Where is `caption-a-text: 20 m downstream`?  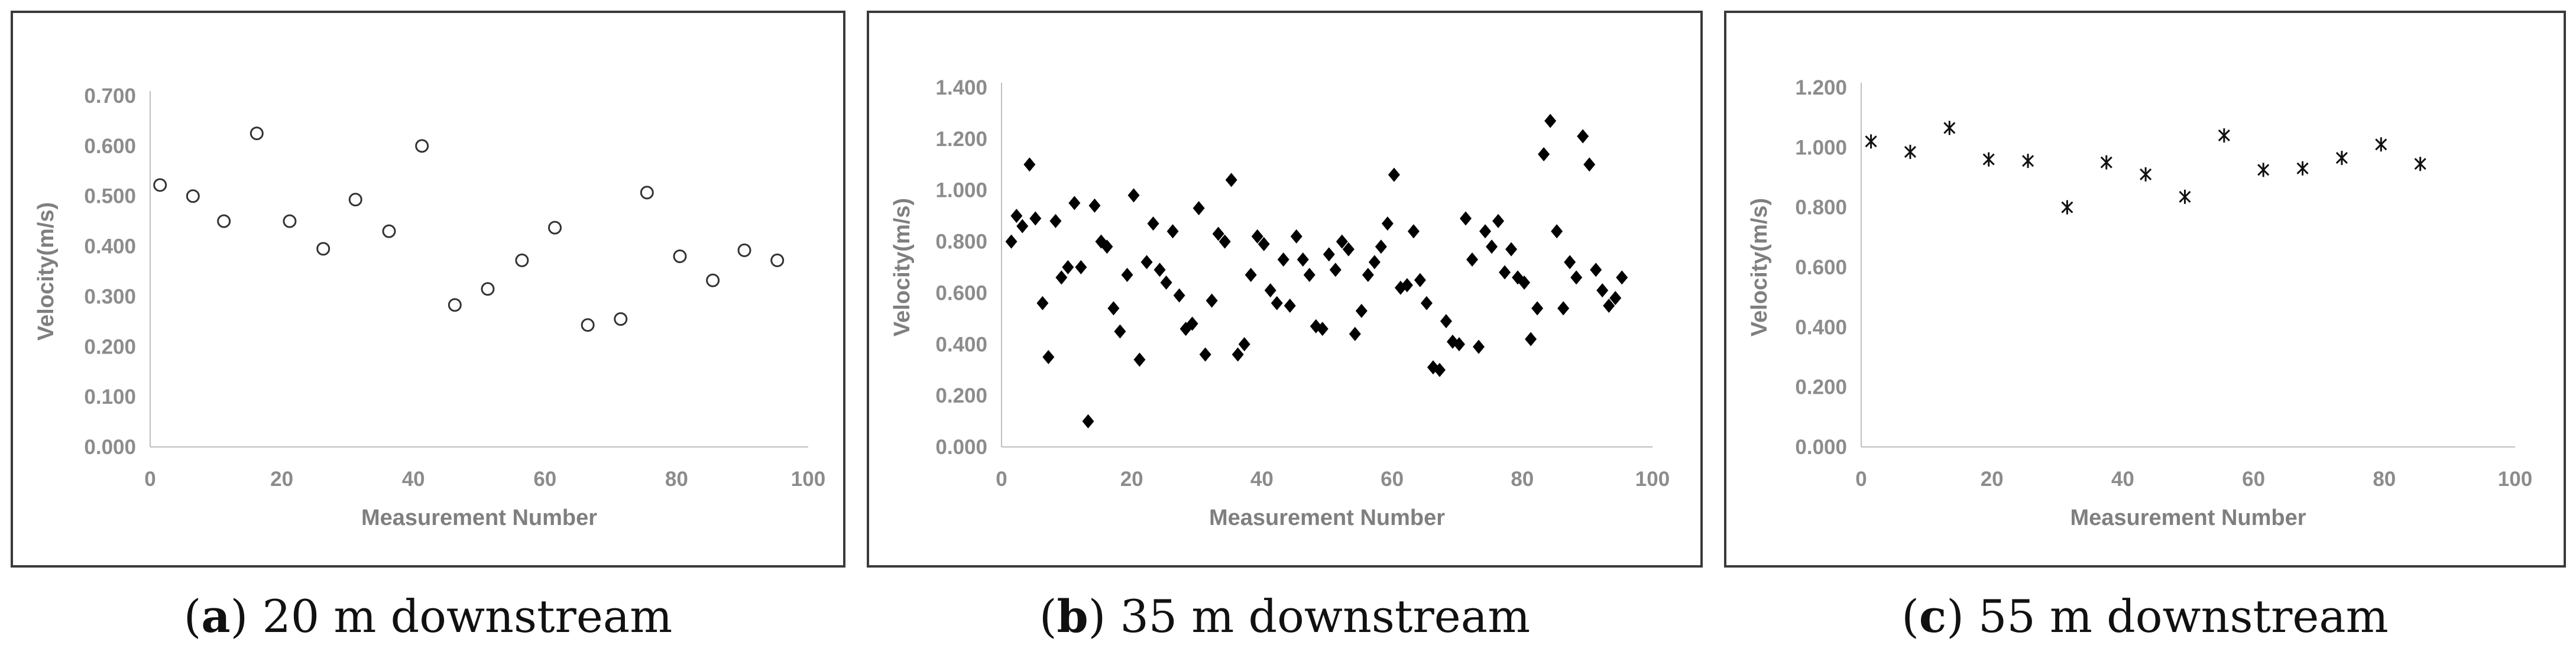 caption-a-text: 20 m downstream is located at coordinates (467, 616).